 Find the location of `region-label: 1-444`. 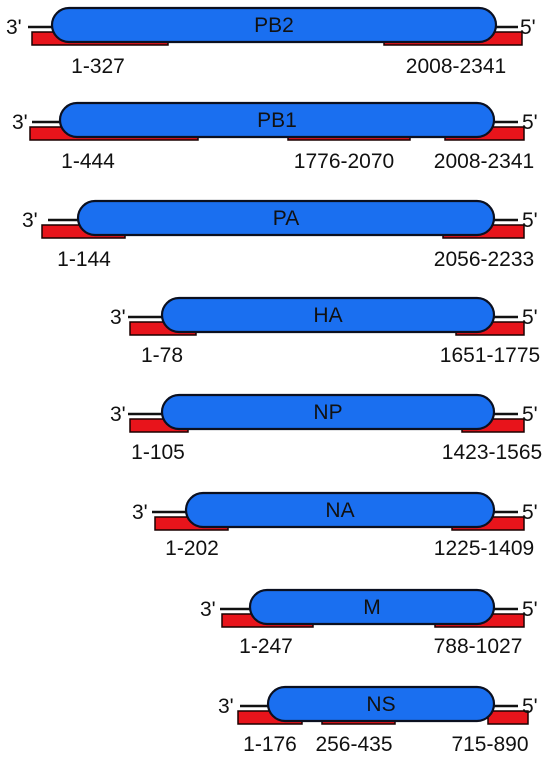

region-label: 1-444 is located at coordinates (88, 161).